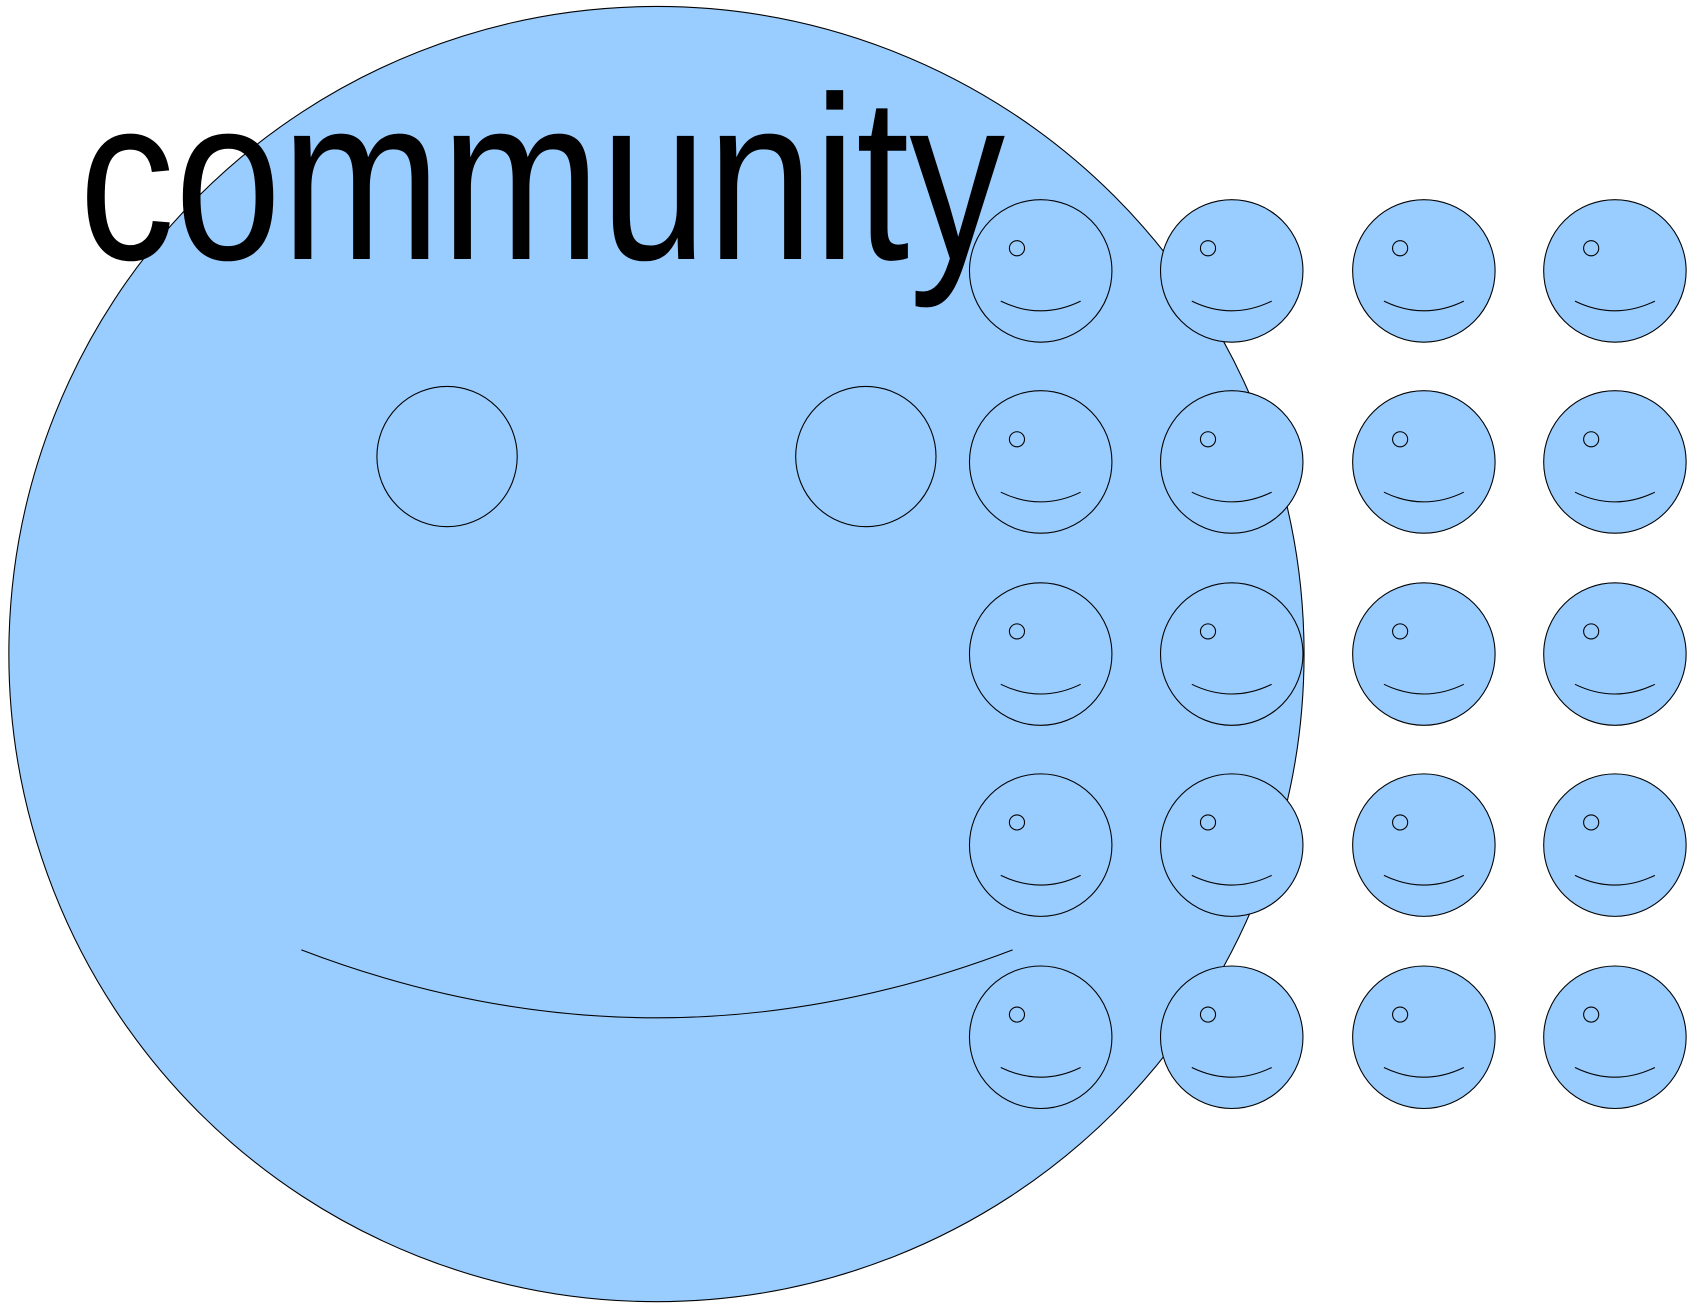 This screenshot has height=1306, width=1695. What do you see at coordinates (542, 179) in the screenshot?
I see `title: community` at bounding box center [542, 179].